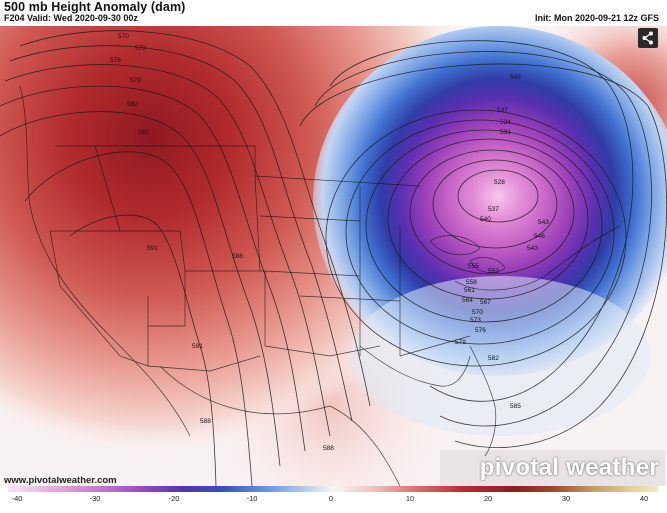  Describe the element at coordinates (95, 7) in the screenshot. I see `map-title: 500 mb Height Anomaly (dam)` at that location.